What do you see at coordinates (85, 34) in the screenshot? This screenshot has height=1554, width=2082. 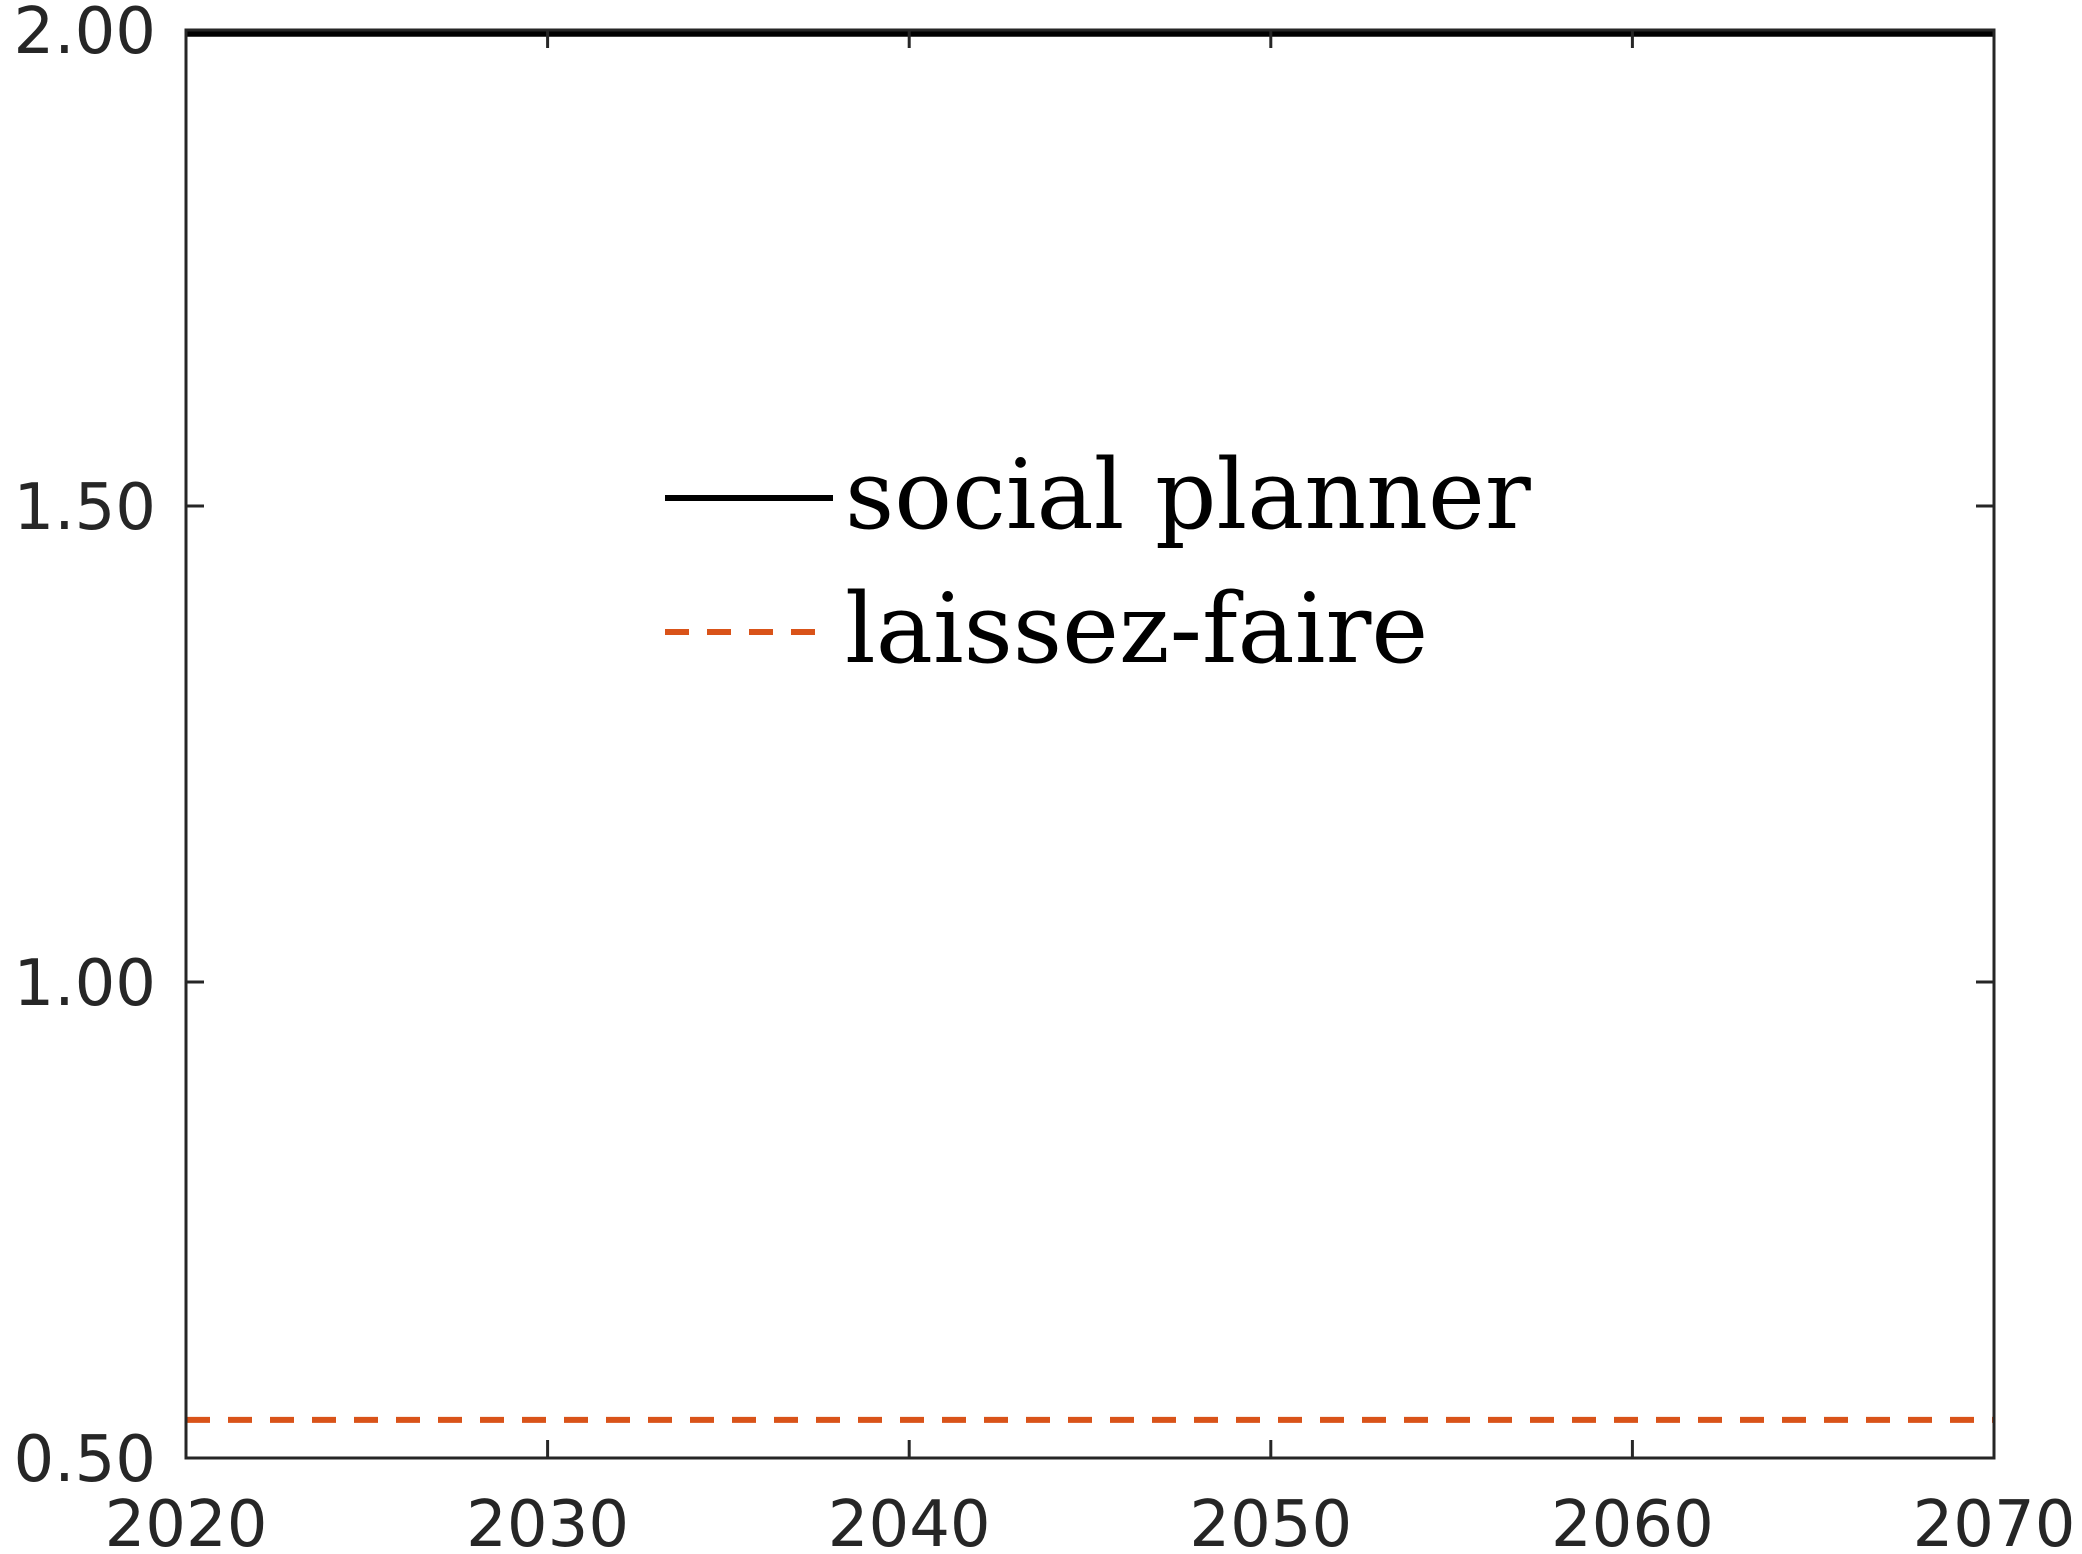 I see `y-tick-label: 2.00` at bounding box center [85, 34].